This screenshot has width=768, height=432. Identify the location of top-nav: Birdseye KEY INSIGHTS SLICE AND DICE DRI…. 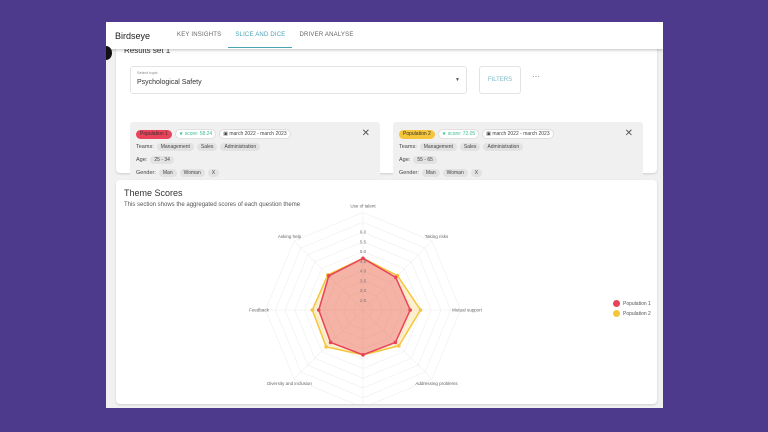
(384, 35).